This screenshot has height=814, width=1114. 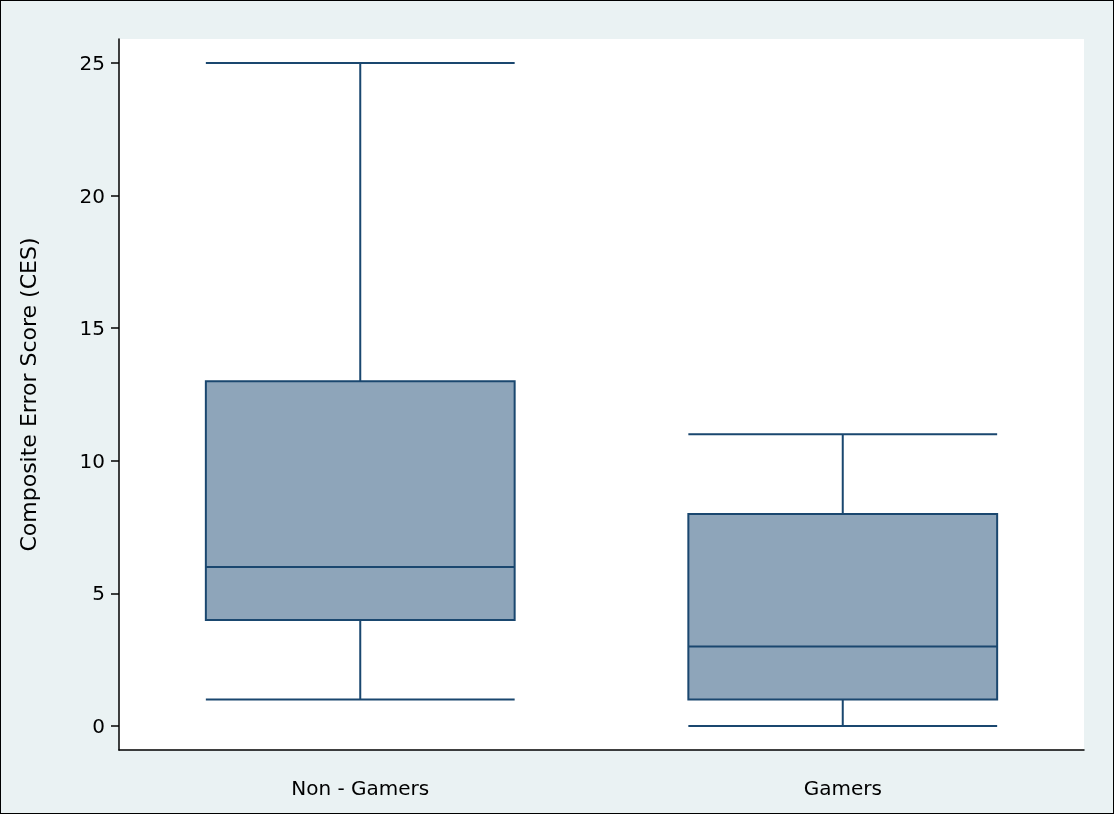 I want to click on y-axis-title: Composite Error Score (CES), so click(x=28, y=394).